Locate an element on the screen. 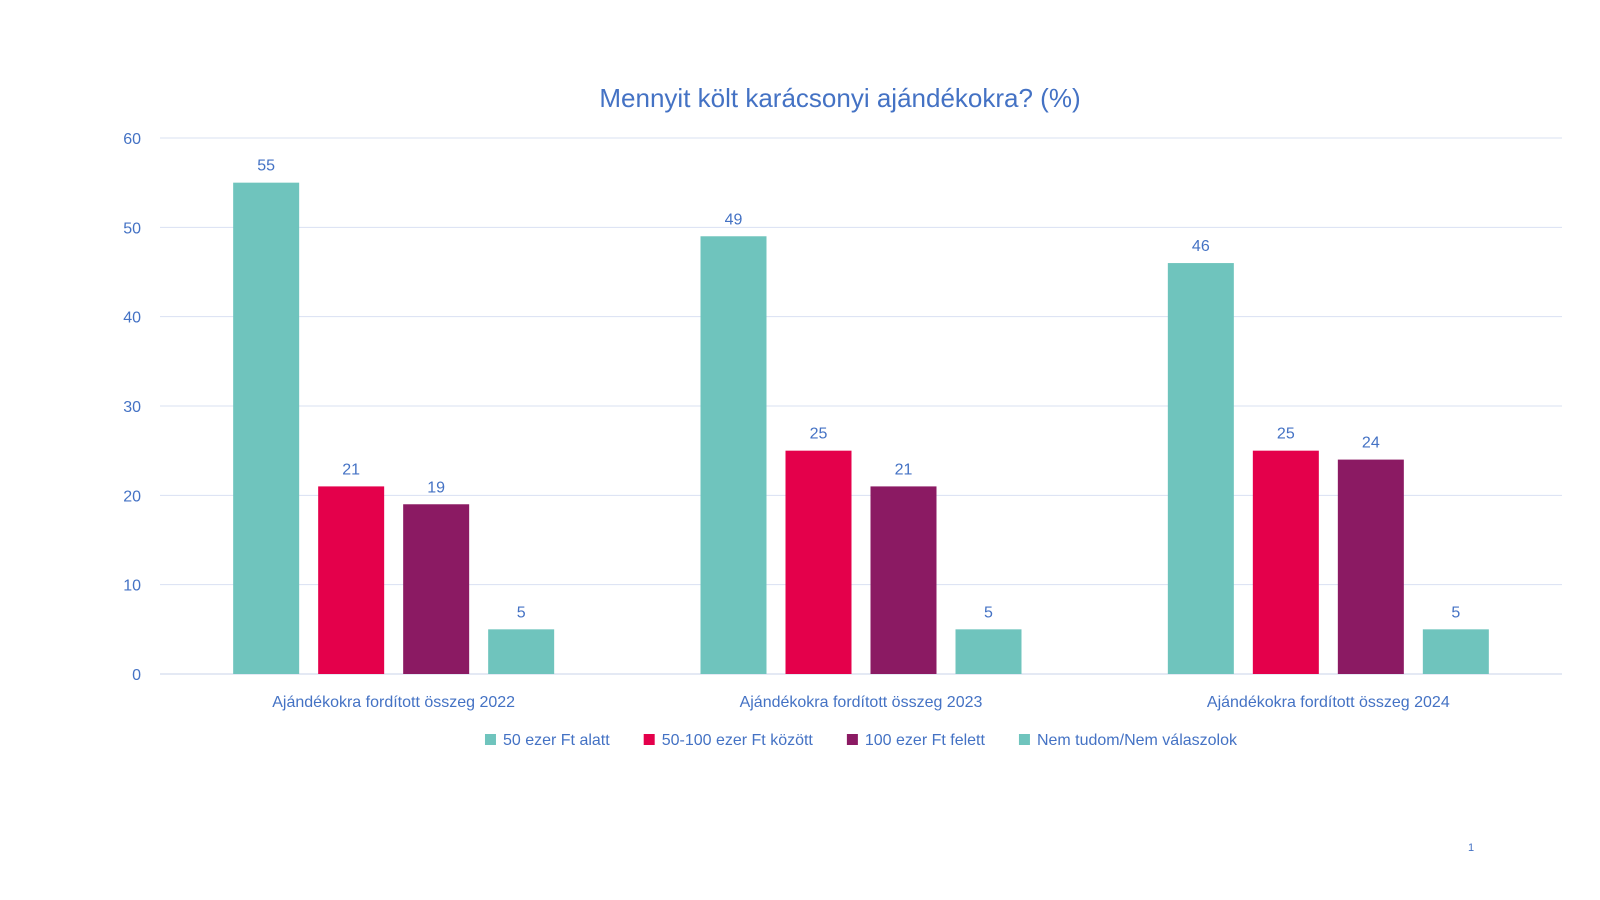  chart-title: Mennyit költ karácsonyi ajándékokra? (%) is located at coordinates (839, 98).